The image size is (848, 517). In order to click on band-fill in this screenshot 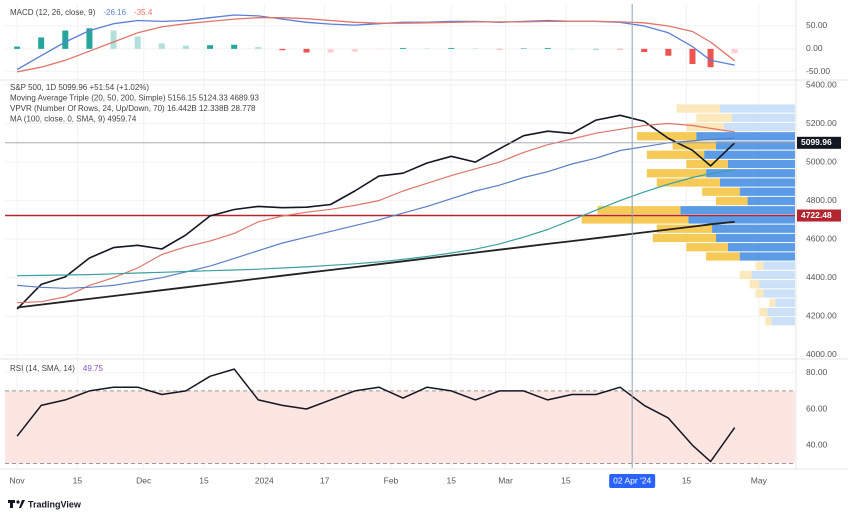, I will do `click(400, 427)`.